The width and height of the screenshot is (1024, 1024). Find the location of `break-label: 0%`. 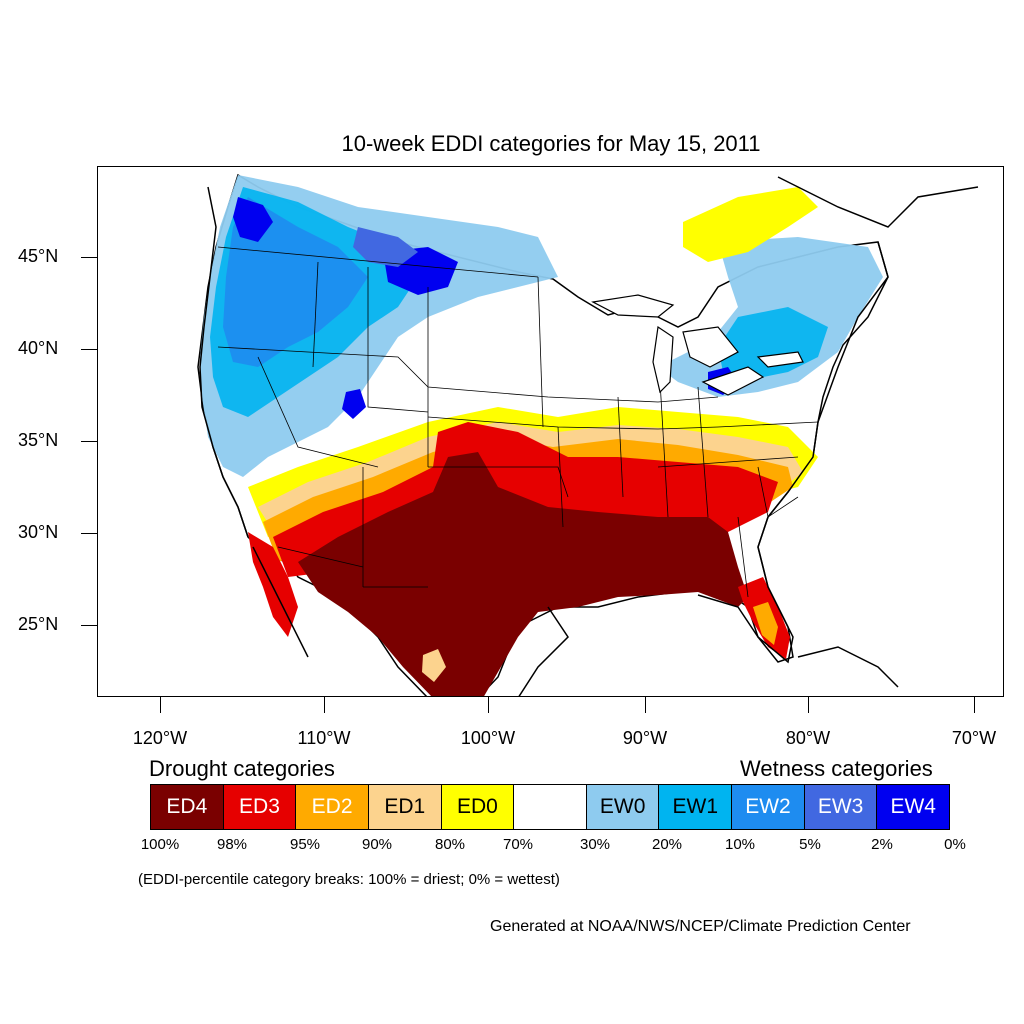

break-label: 0% is located at coordinates (955, 844).